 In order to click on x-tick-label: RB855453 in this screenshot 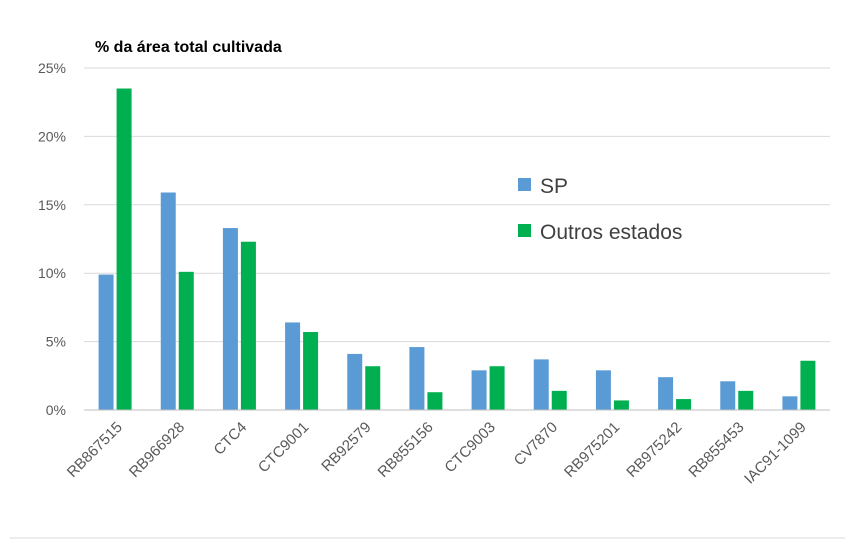, I will do `click(716, 450)`.